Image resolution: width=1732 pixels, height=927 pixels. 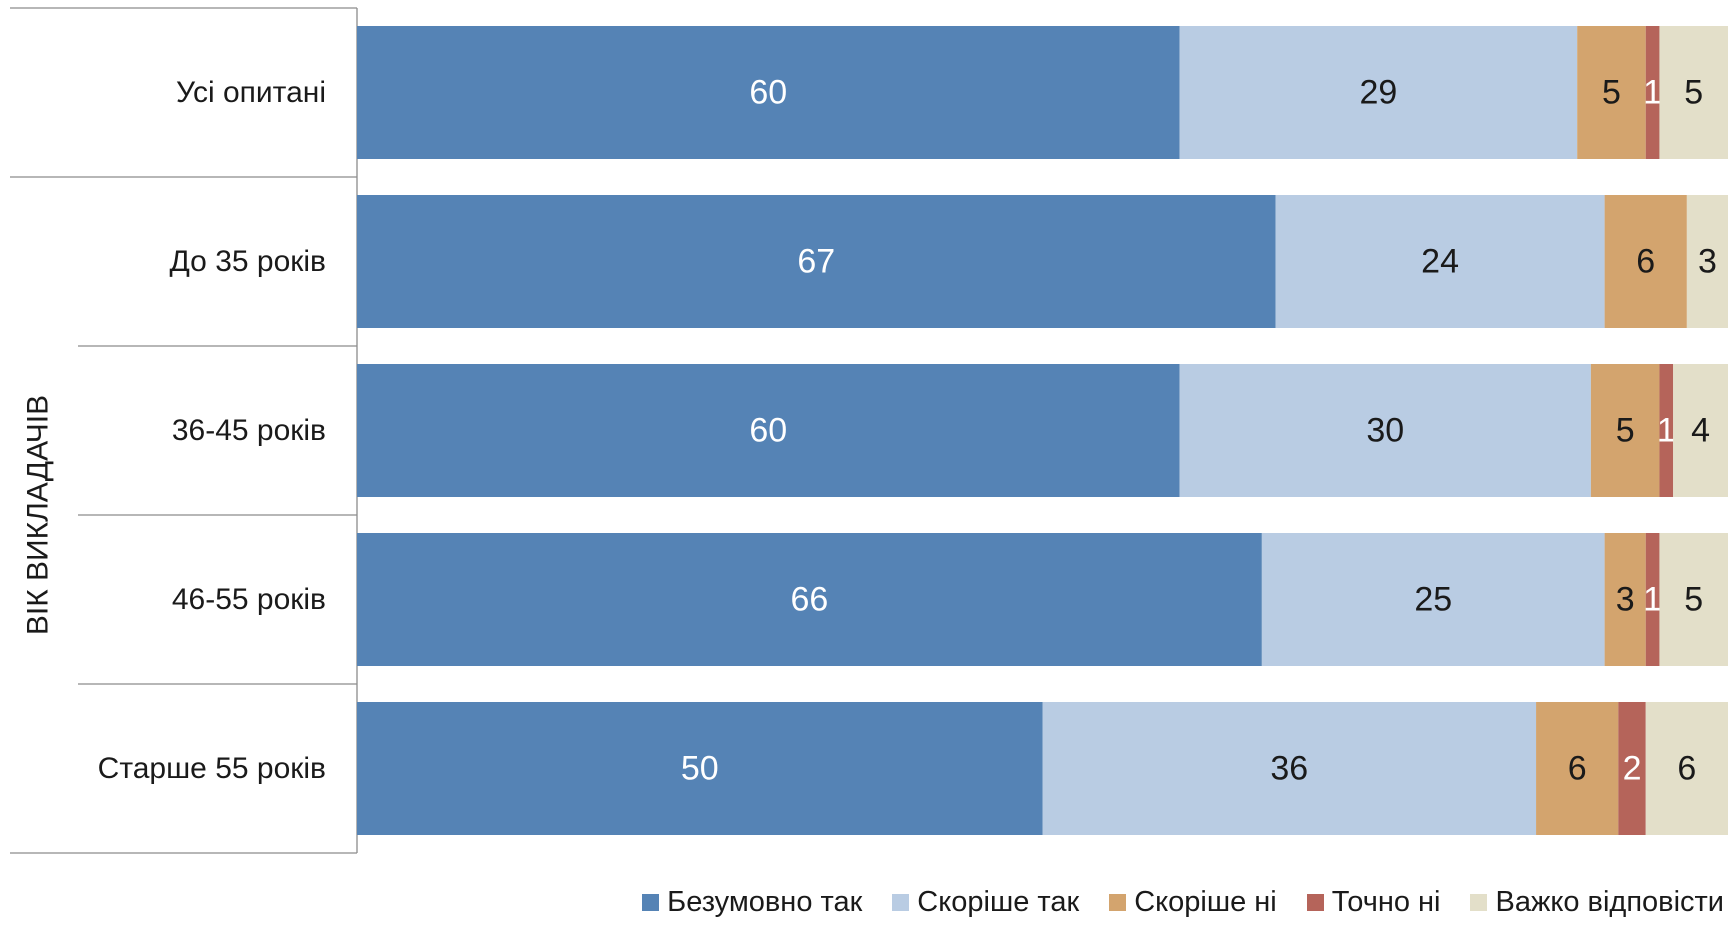 I want to click on group-label: ВІК ВИКЛАДАЧІВ, so click(x=38, y=515).